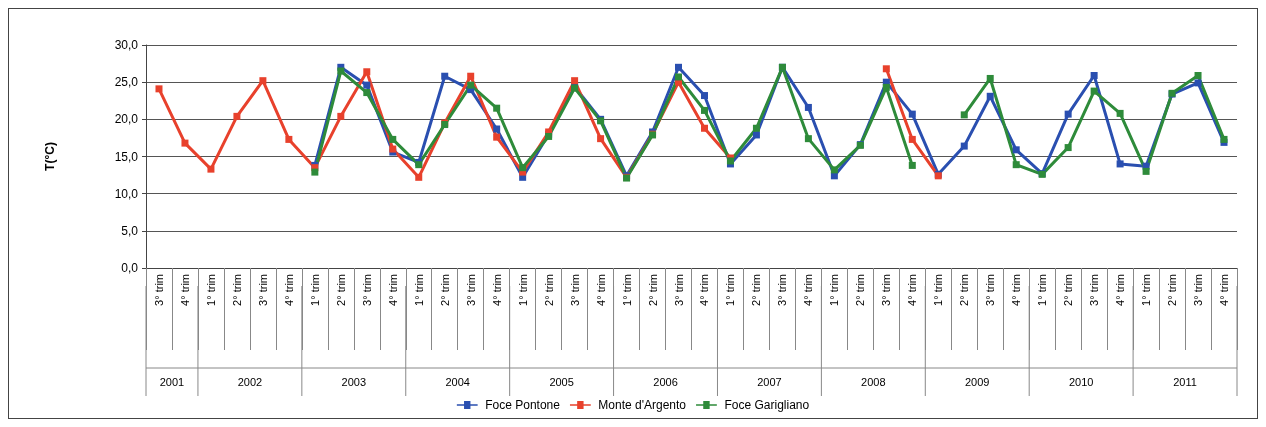 Image resolution: width=1266 pixels, height=427 pixels. I want to click on text: 2007, so click(769, 382).